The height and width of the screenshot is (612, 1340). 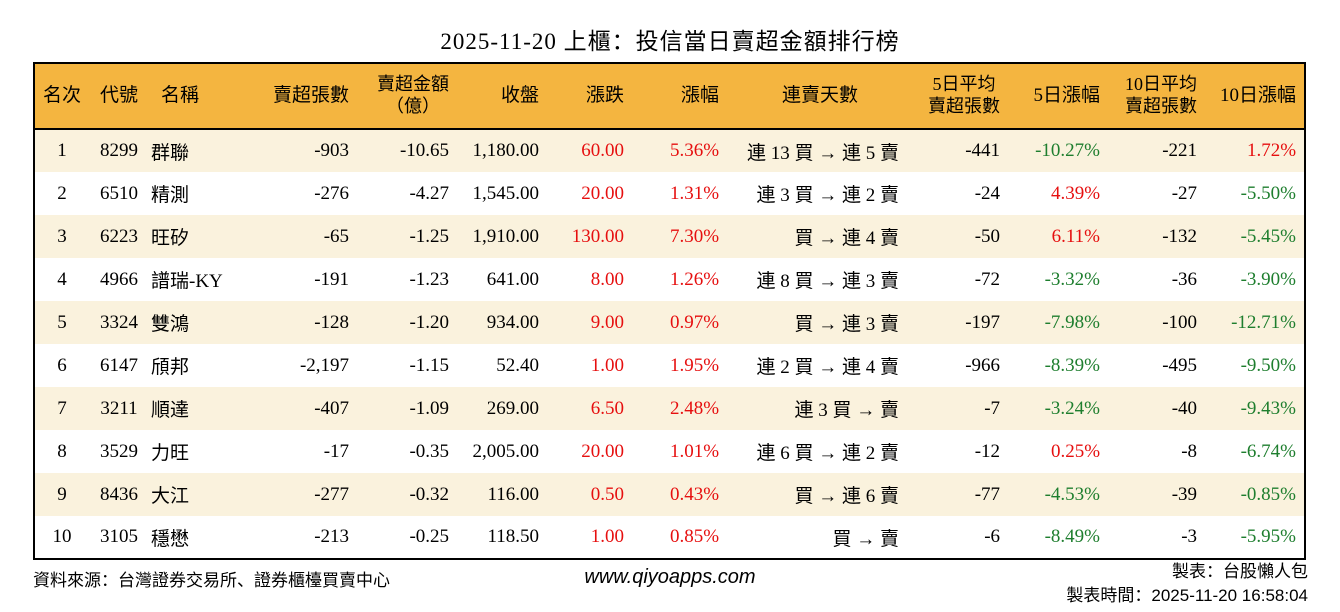 What do you see at coordinates (1258, 95) in the screenshot?
I see `column-header-pct10: 10日漲幅` at bounding box center [1258, 95].